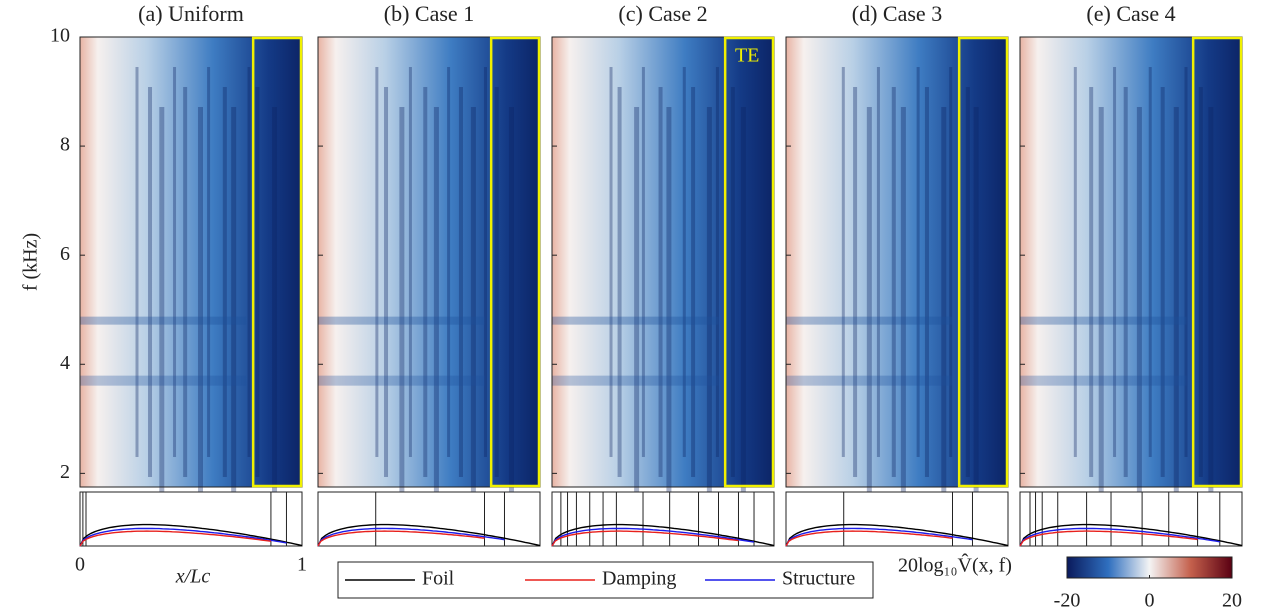  What do you see at coordinates (438, 579) in the screenshot?
I see `legend-label: Foil` at bounding box center [438, 579].